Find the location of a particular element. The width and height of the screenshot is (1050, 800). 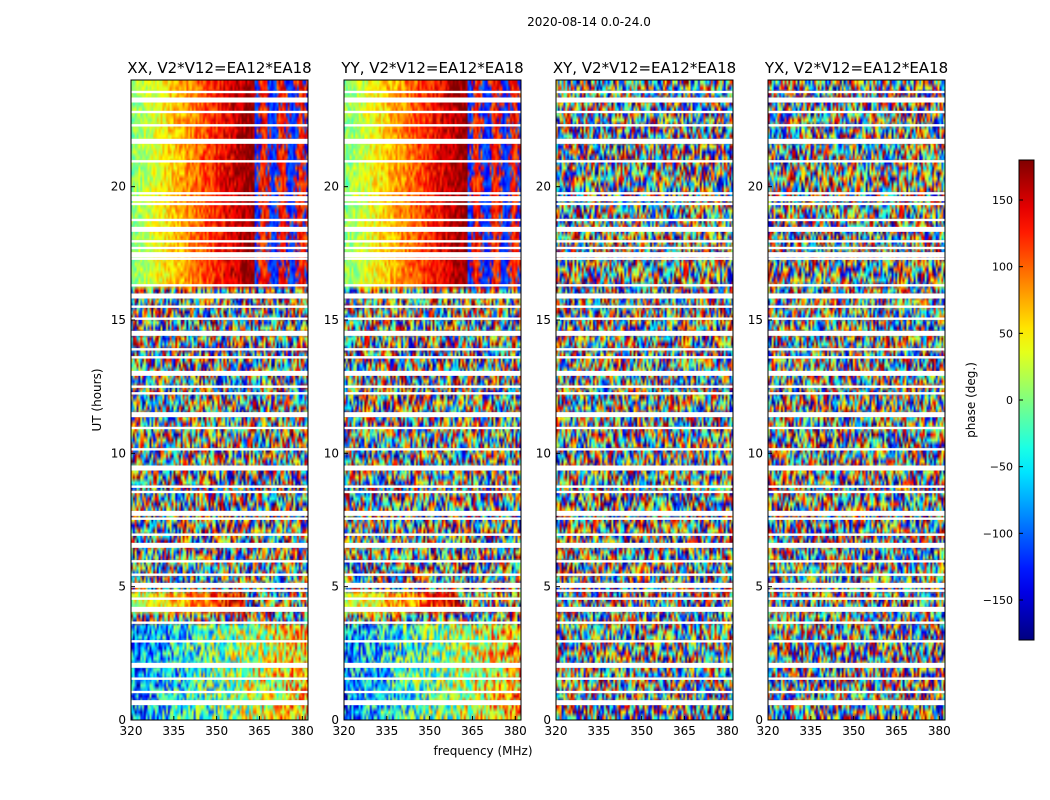

x-tick-label: 320 is located at coordinates (131, 731).